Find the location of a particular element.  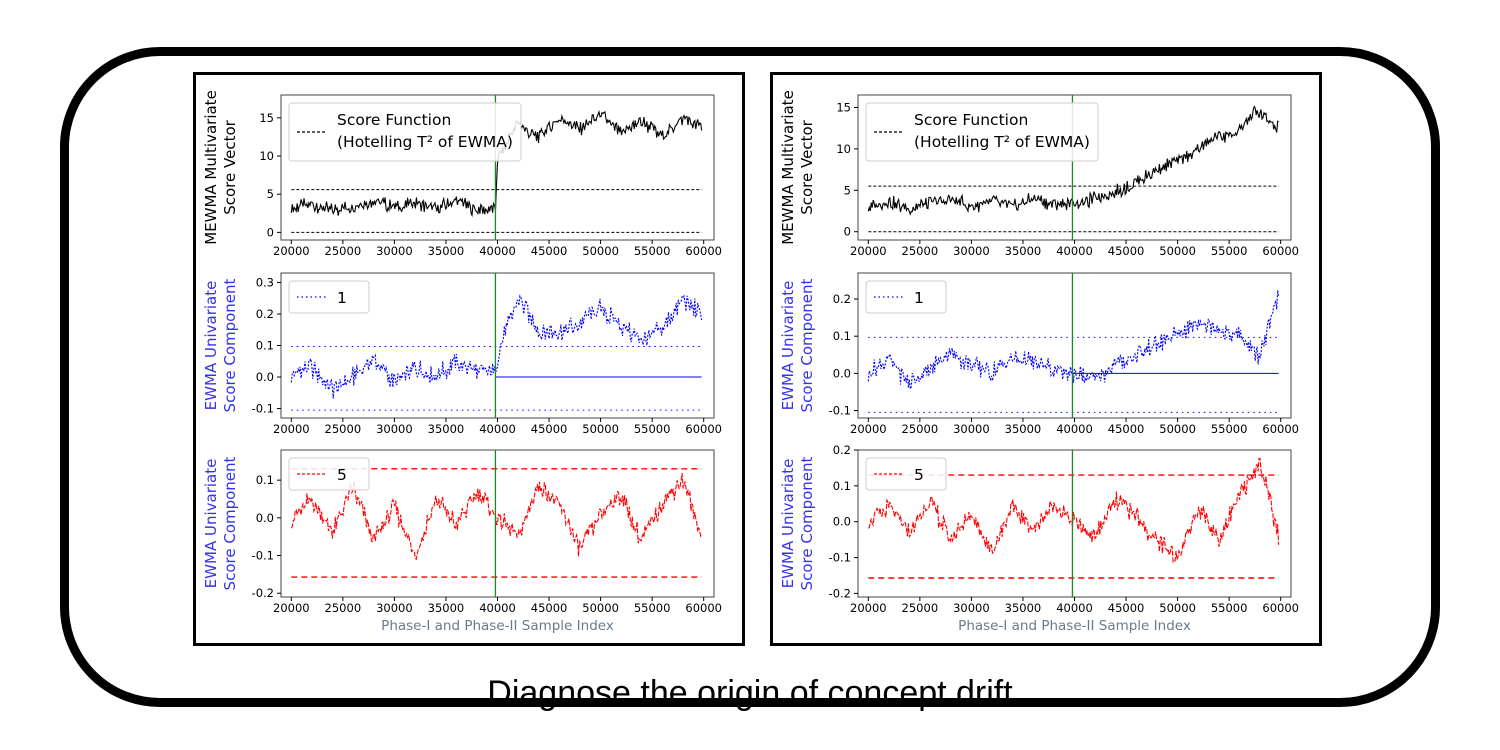

x-axis-label: Phase-I and Phase-II Sample Index is located at coordinates (1074, 626).